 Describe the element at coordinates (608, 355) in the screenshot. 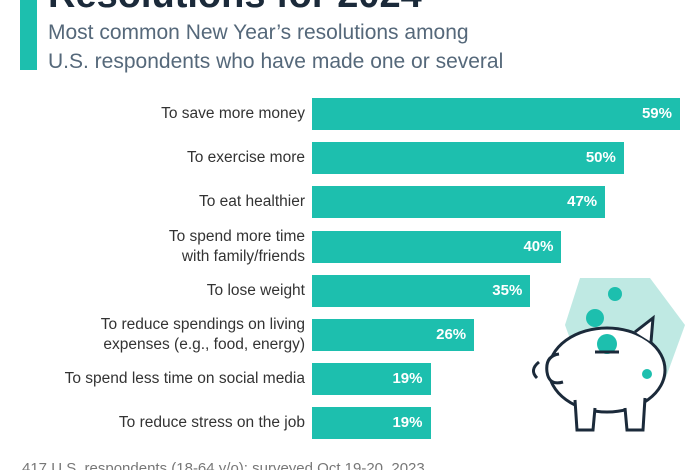

I see `piggy-bank-illustration` at that location.